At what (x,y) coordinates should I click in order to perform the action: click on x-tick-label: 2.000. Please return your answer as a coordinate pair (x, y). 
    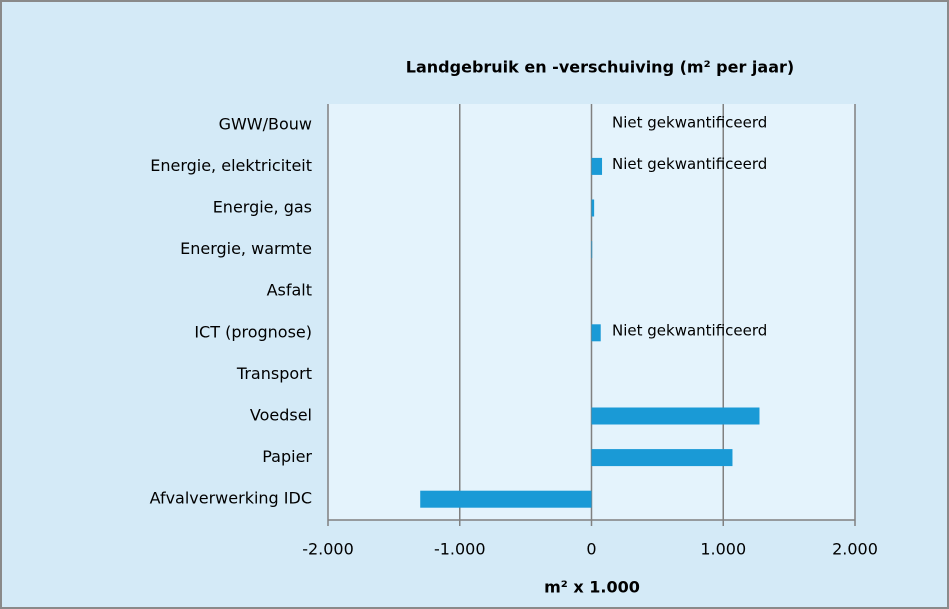
    Looking at the image, I should click on (855, 549).